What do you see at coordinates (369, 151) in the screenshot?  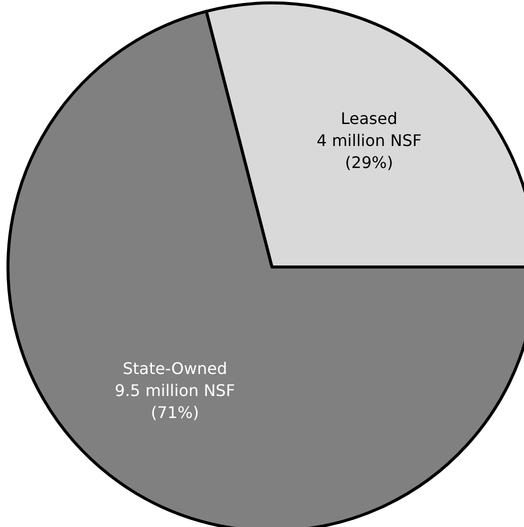 I see `data-label: 4 million NSF (29%)` at bounding box center [369, 151].